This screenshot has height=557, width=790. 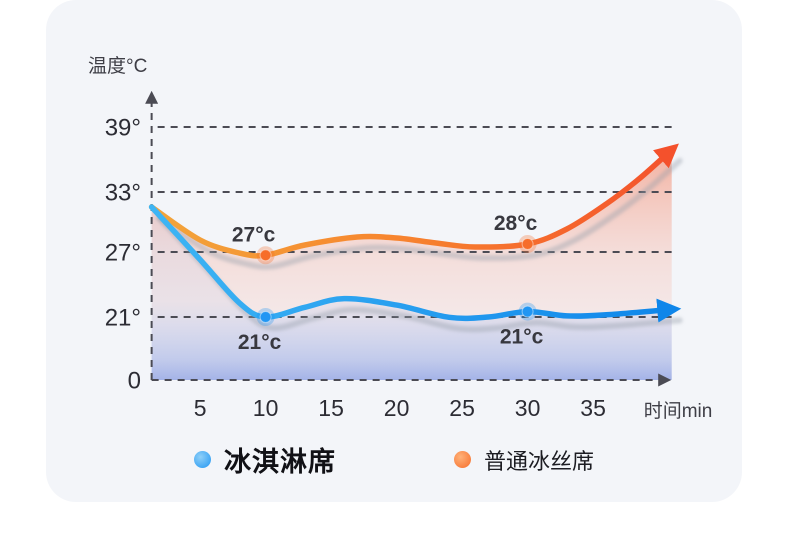 What do you see at coordinates (202, 459) in the screenshot?
I see `legend-marker-blue-dot` at bounding box center [202, 459].